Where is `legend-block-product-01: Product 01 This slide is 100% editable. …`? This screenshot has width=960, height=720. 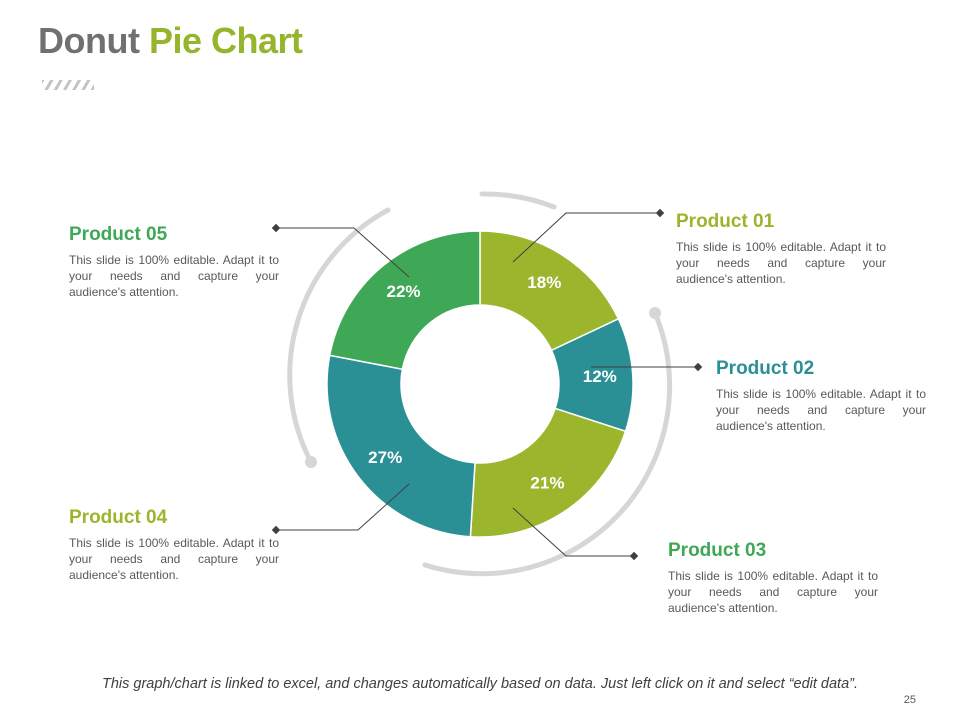
legend-block-product-01: Product 01 This slide is 100% editable. … is located at coordinates (781, 249).